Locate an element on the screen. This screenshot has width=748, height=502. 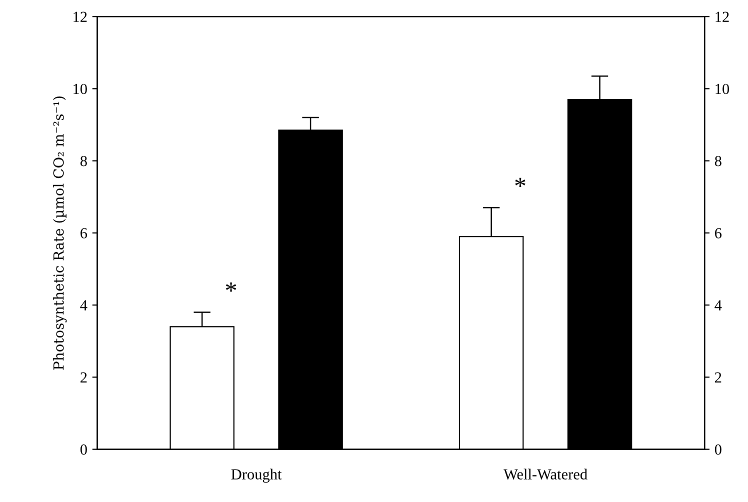
y2-tick-label: 2 is located at coordinates (718, 377).